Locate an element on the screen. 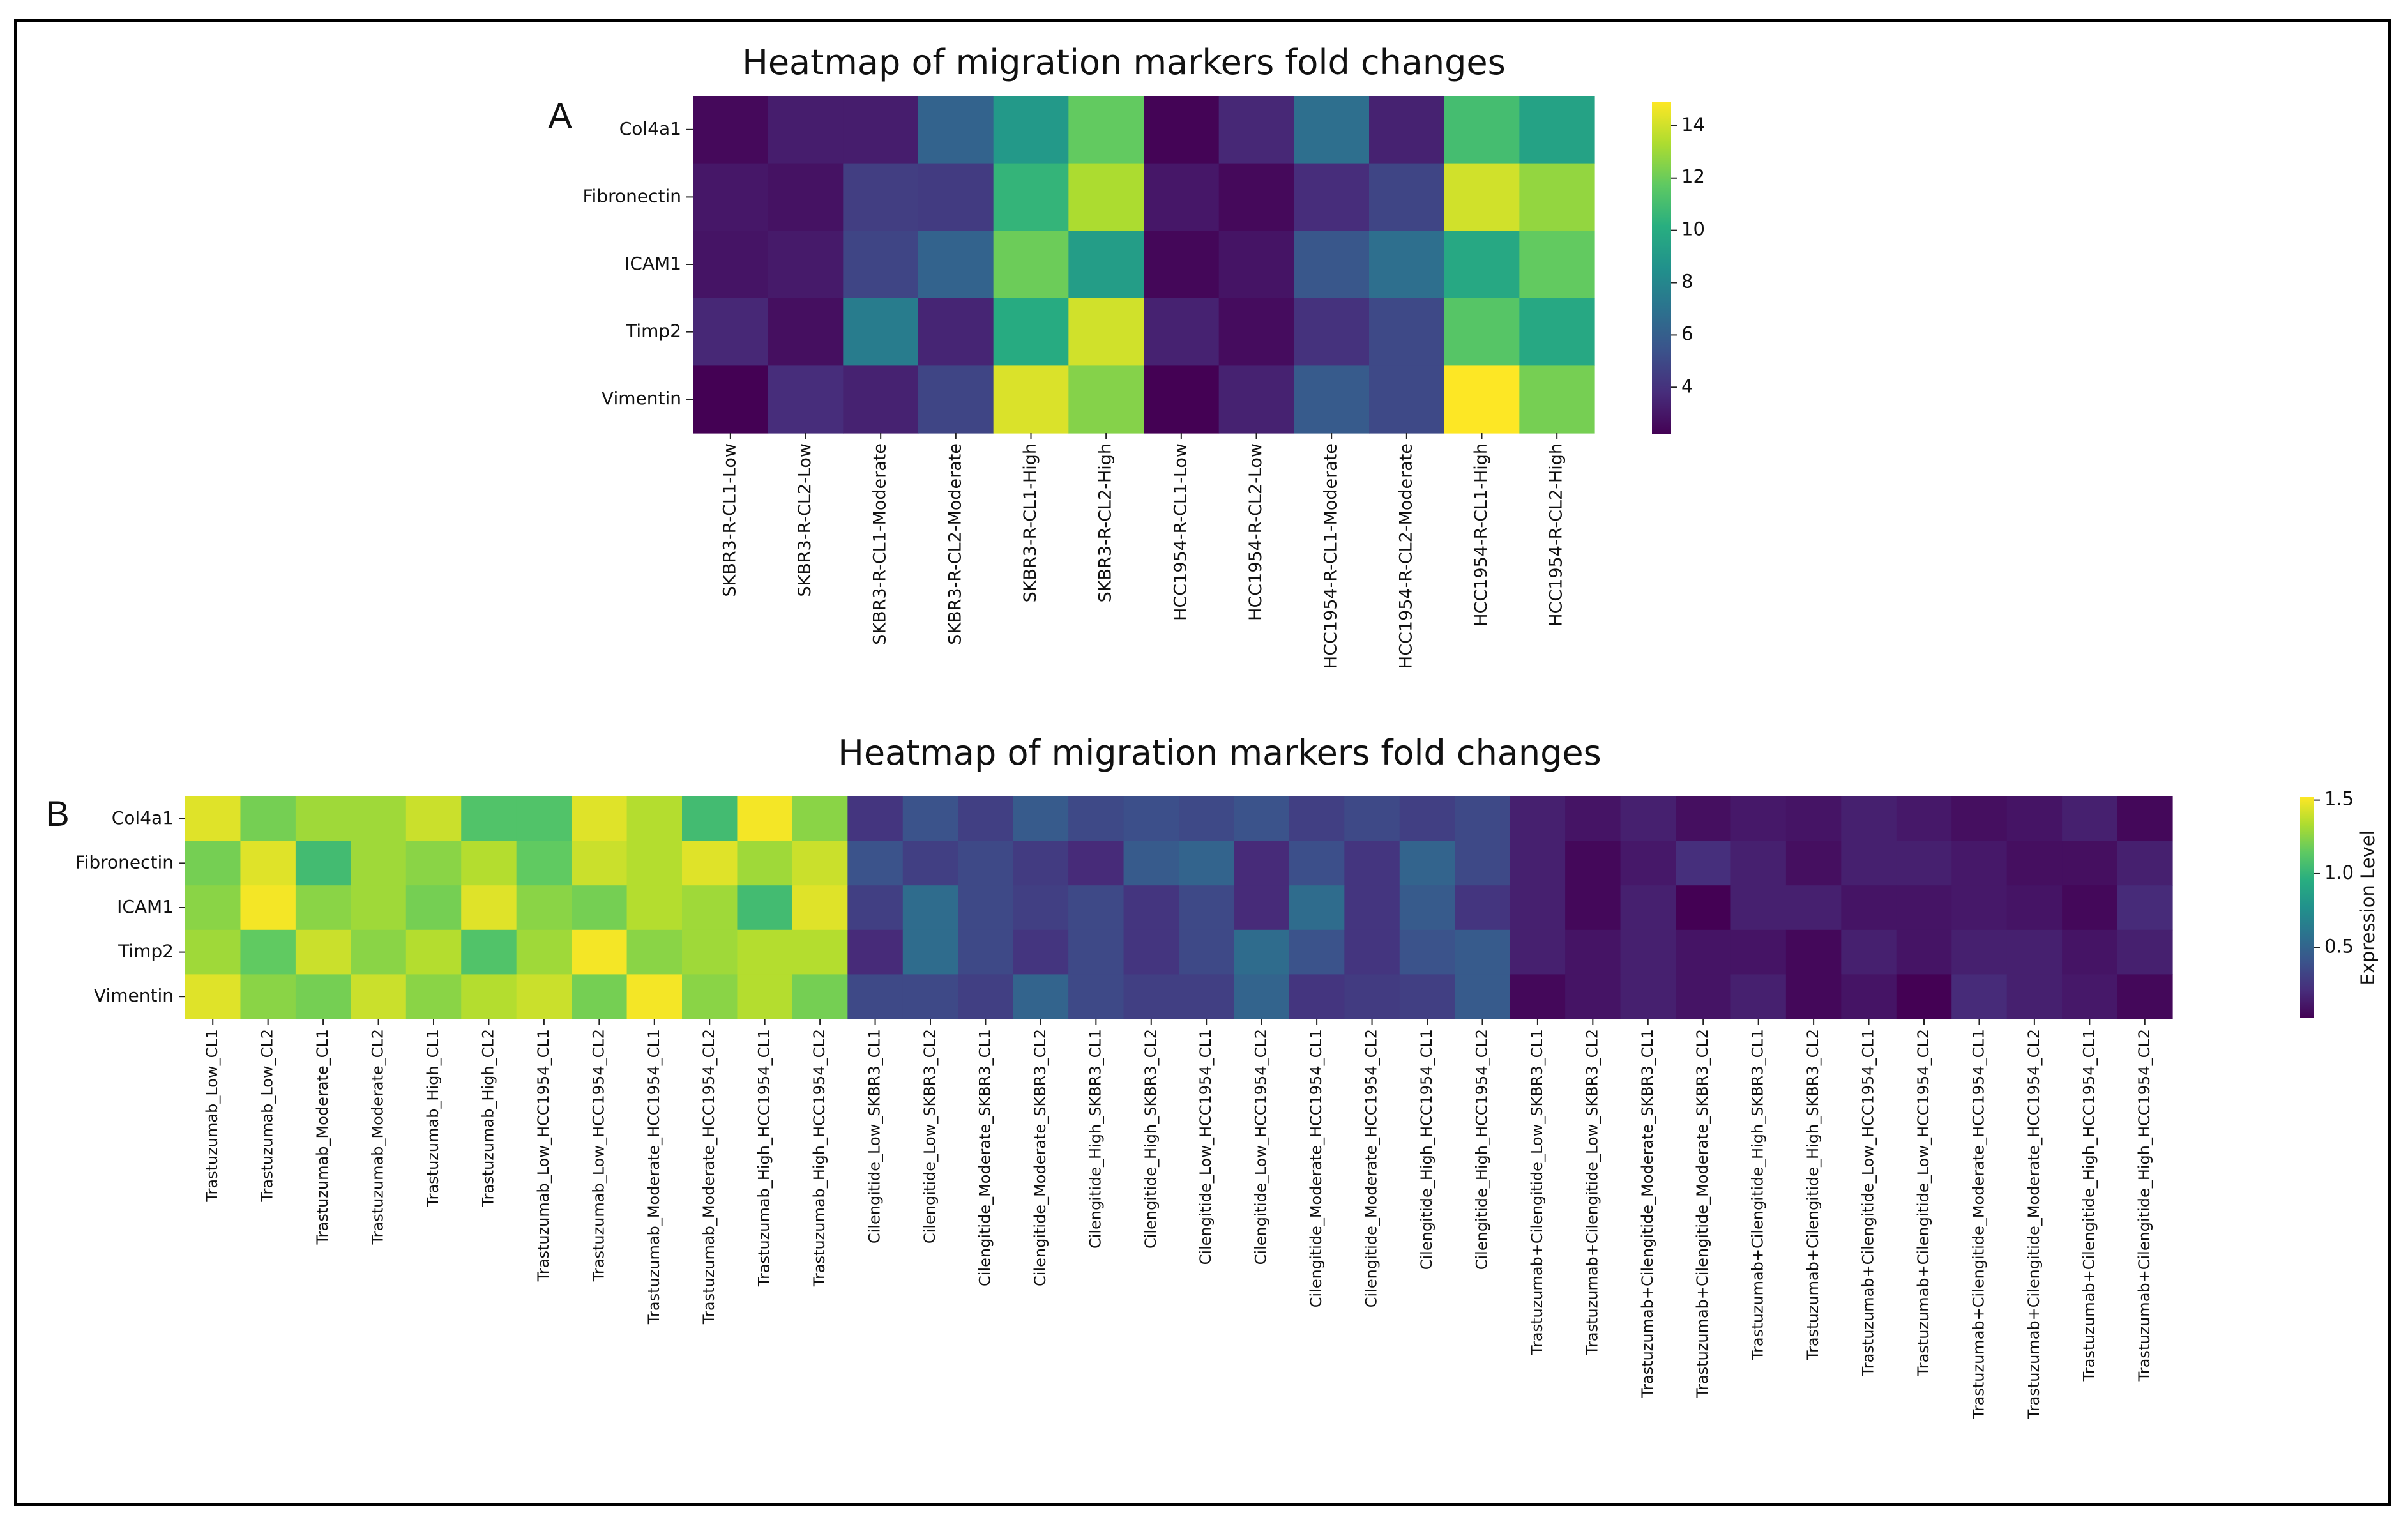  column-label: SKBR3-R-CL1-High is located at coordinates (1030, 522).